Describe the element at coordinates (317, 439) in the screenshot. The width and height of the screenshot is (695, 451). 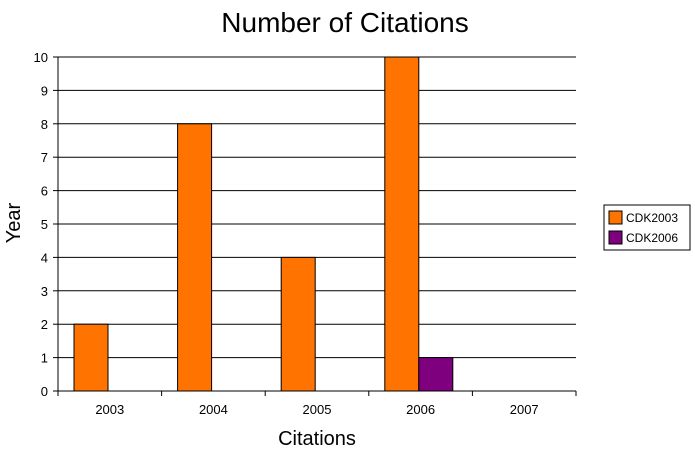
I see `x-axis-label: Citations` at that location.